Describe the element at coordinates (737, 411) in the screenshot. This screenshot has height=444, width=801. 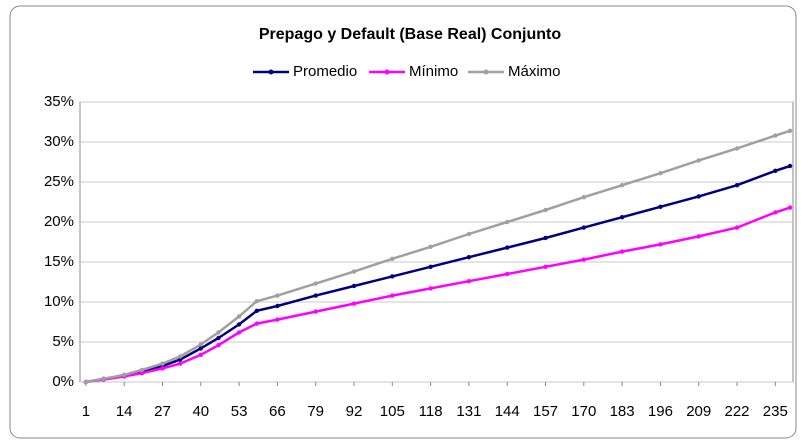
I see `x-tick-label: 222` at that location.